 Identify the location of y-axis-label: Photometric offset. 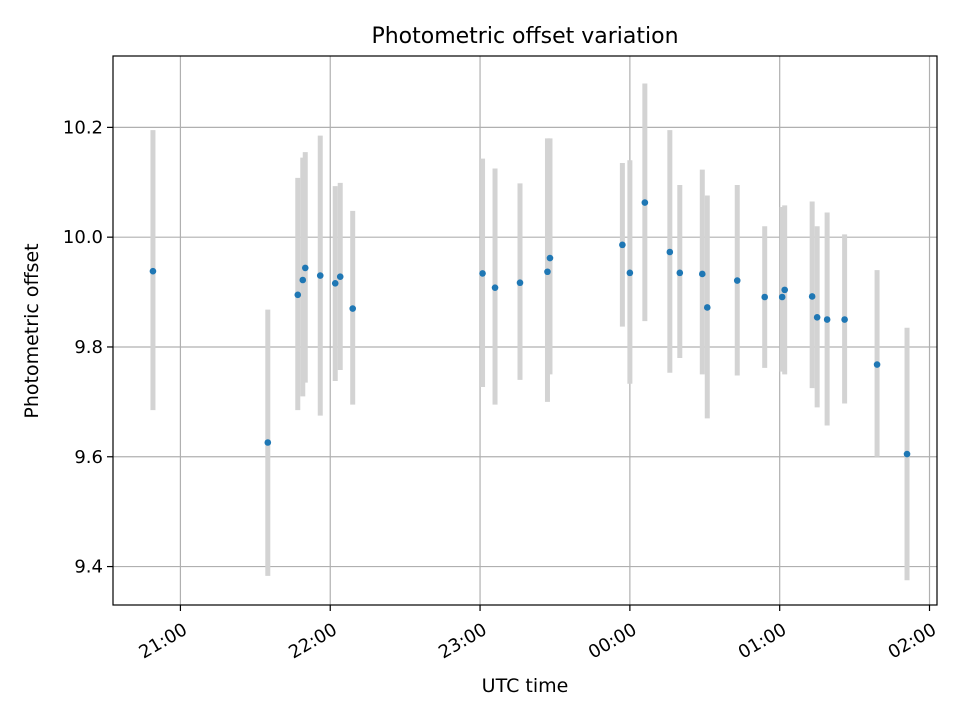
(32, 330).